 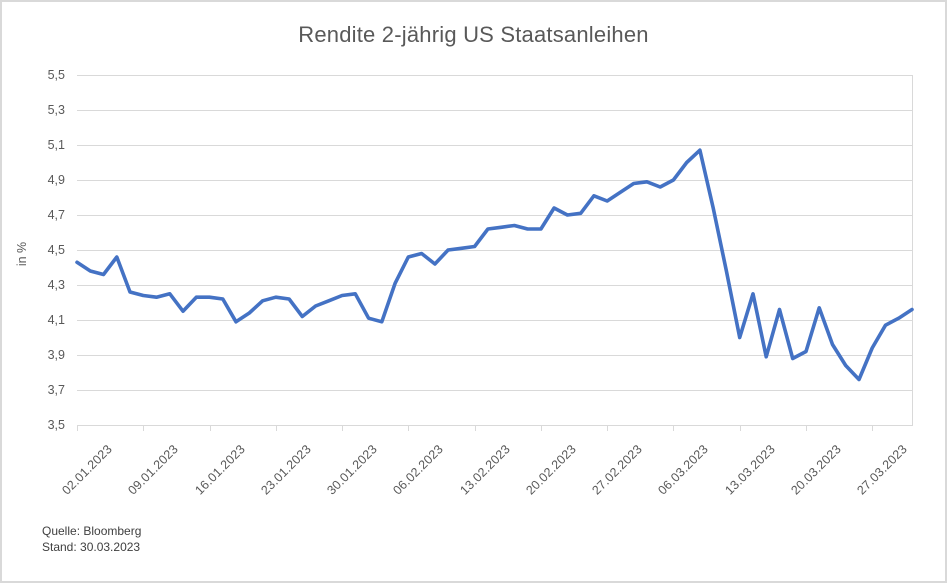 I want to click on y-tick-label: 3,5, so click(x=56, y=425).